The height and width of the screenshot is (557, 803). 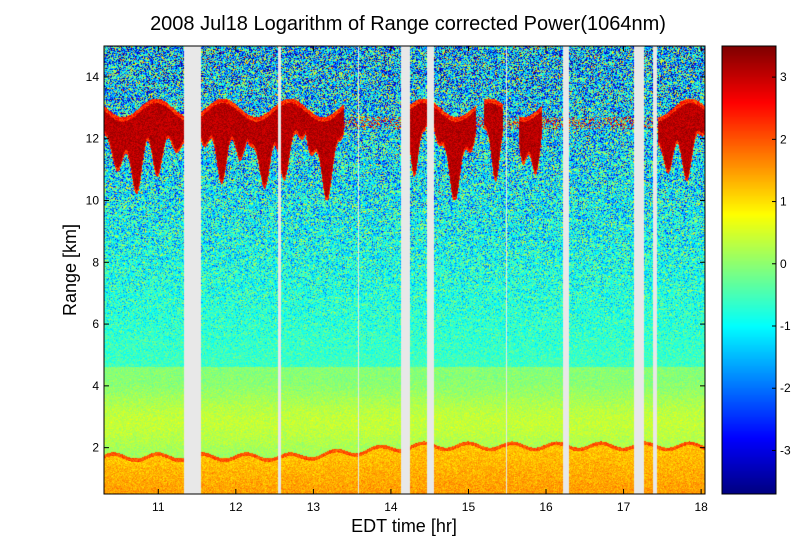 I want to click on colorbar: -3 -2 -1 0 1 2 3, so click(x=756, y=270).